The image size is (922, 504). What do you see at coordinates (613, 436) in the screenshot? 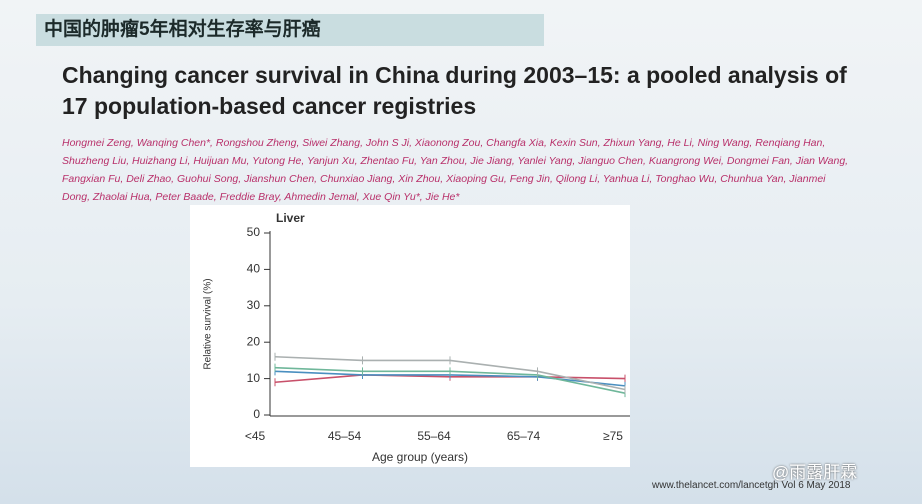
I see `x-tick-label: ≥75` at bounding box center [613, 436].